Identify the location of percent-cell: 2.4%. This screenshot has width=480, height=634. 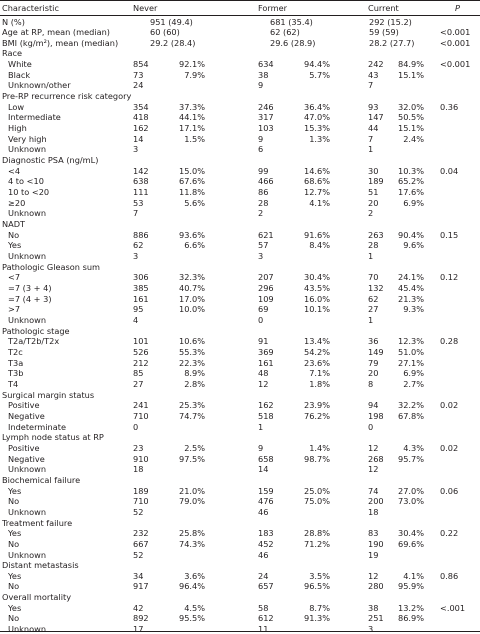
(413, 138).